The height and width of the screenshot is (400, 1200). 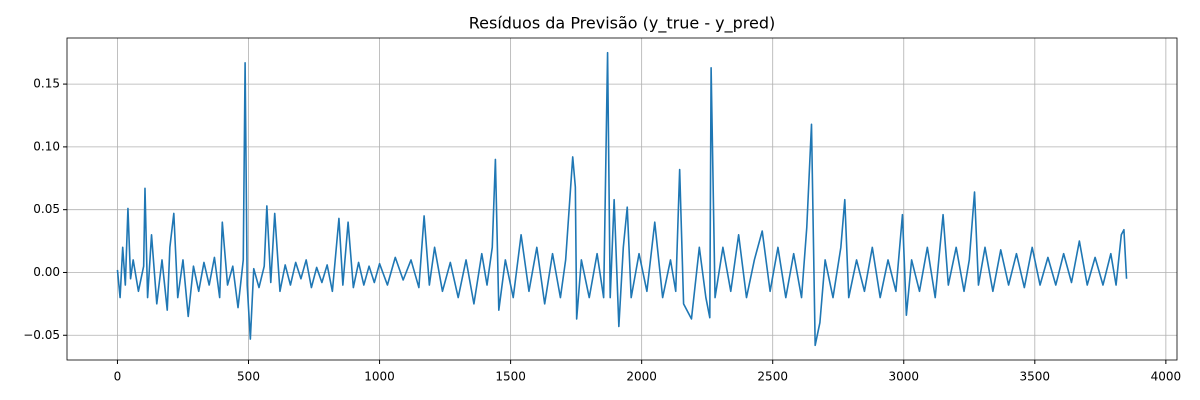 I want to click on y-tick-label: 0.00, so click(x=46, y=272).